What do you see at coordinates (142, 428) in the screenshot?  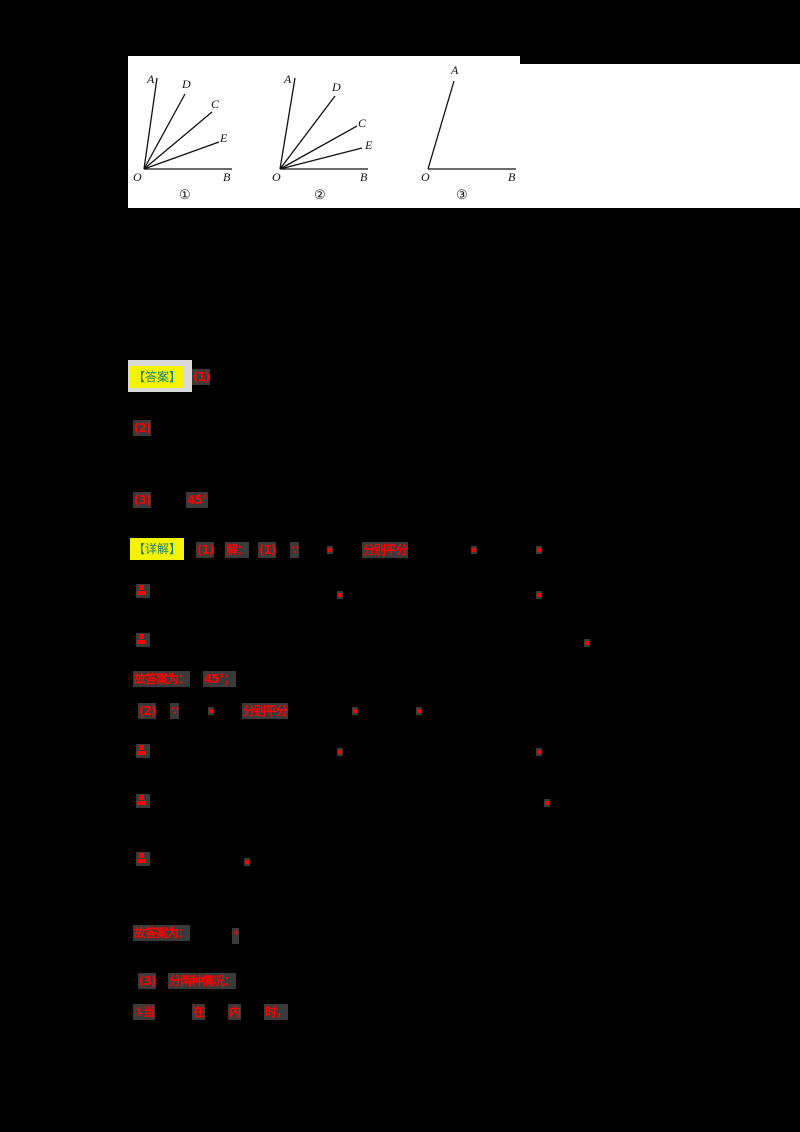 I see `answer-part-2: (2)` at bounding box center [142, 428].